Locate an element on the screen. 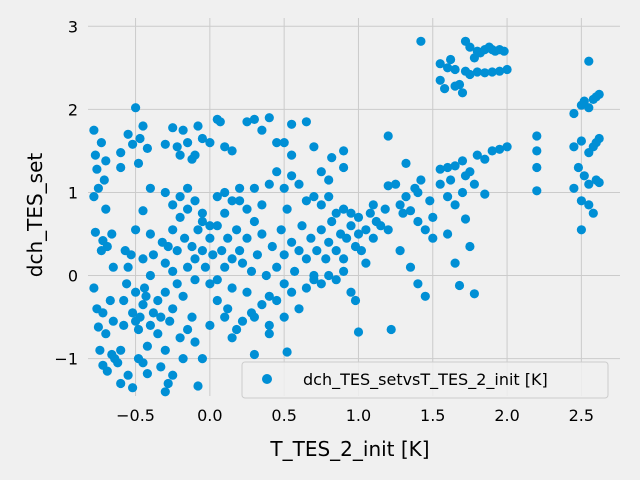  legend-box is located at coordinates (425, 380).